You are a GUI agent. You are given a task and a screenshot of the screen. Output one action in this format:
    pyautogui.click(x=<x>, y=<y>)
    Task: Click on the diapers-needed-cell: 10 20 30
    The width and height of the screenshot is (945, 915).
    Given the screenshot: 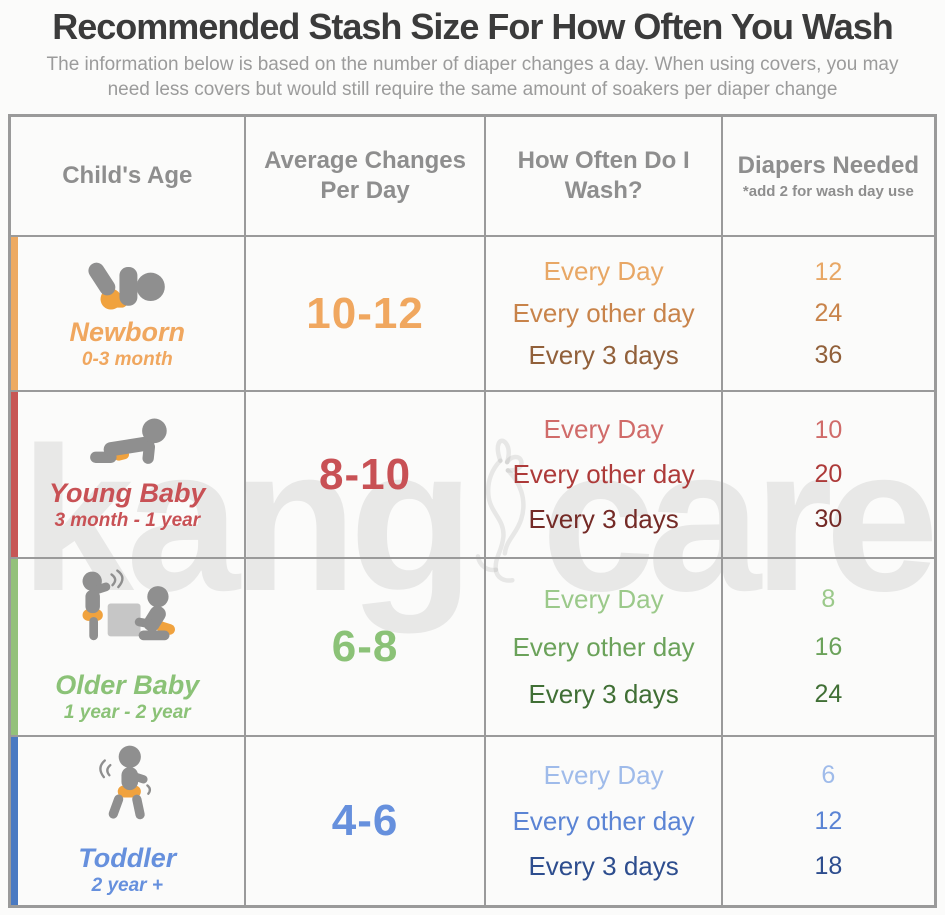 What is the action you would take?
    pyautogui.click(x=827, y=474)
    